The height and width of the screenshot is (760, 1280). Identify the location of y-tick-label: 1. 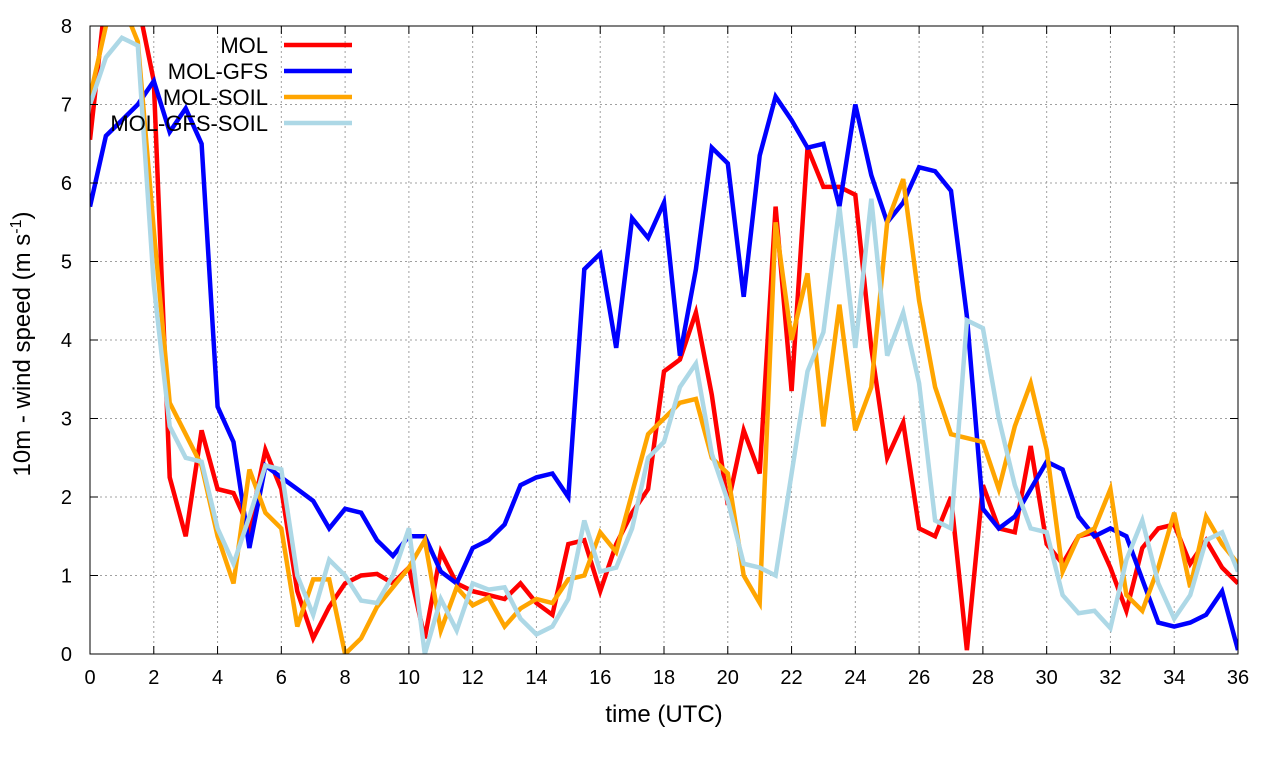
(66, 577).